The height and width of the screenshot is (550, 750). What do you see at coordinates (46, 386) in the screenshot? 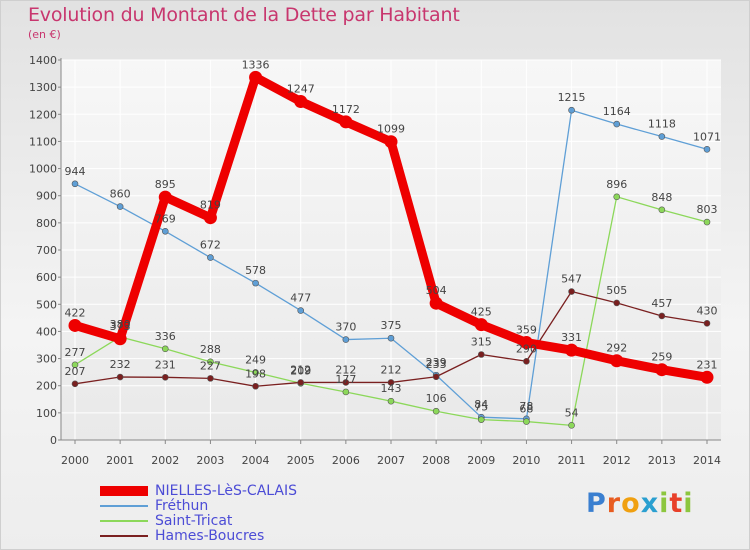
I see `y-tick-label: 200` at bounding box center [46, 386].